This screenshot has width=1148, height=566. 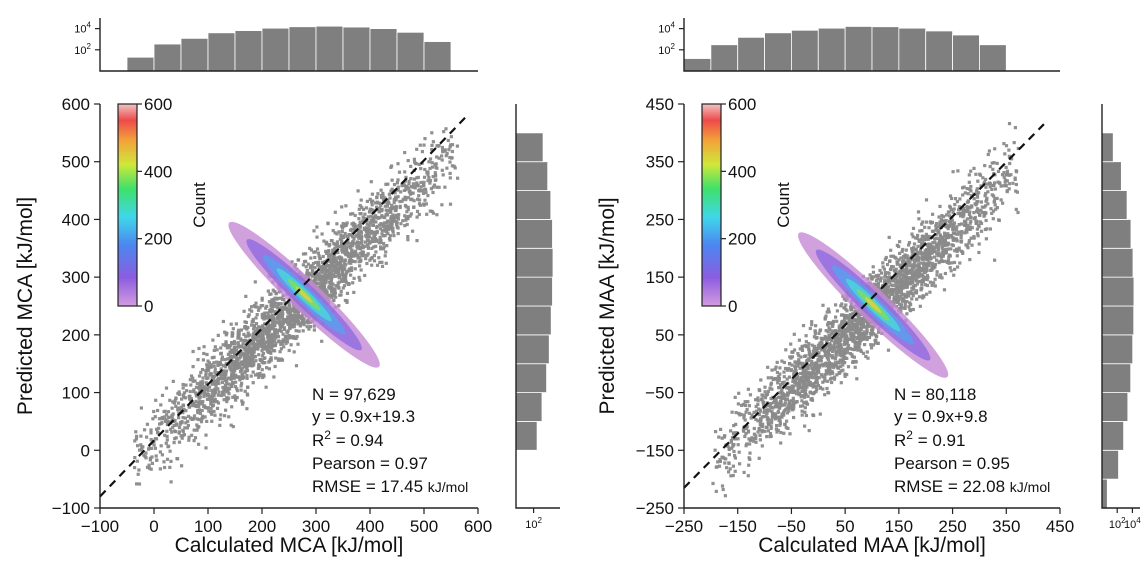 I want to click on right-hist-bar, so click(x=534, y=291).